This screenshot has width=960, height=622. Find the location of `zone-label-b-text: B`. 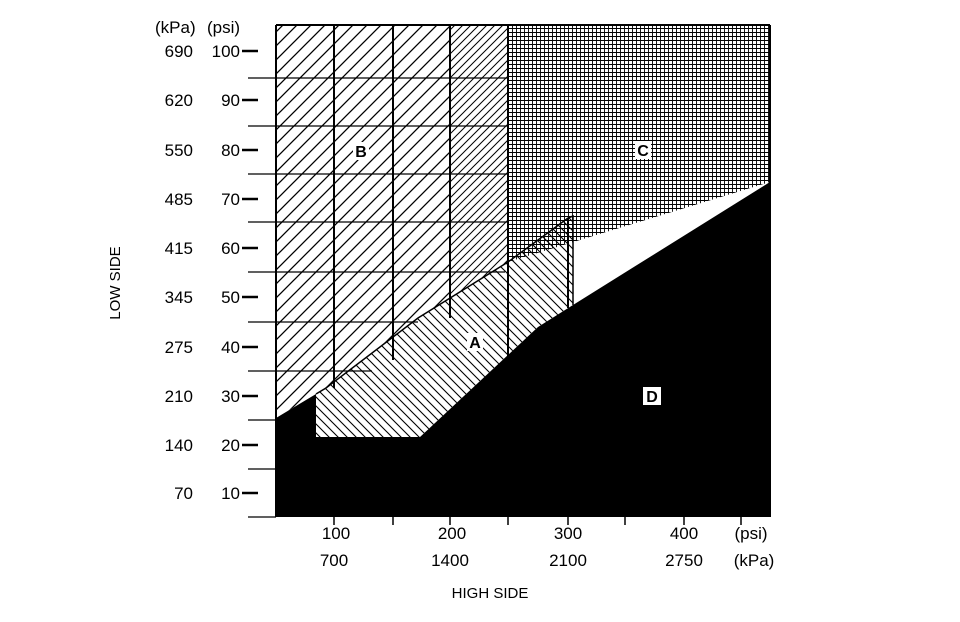

zone-label-b-text: B is located at coordinates (361, 152).